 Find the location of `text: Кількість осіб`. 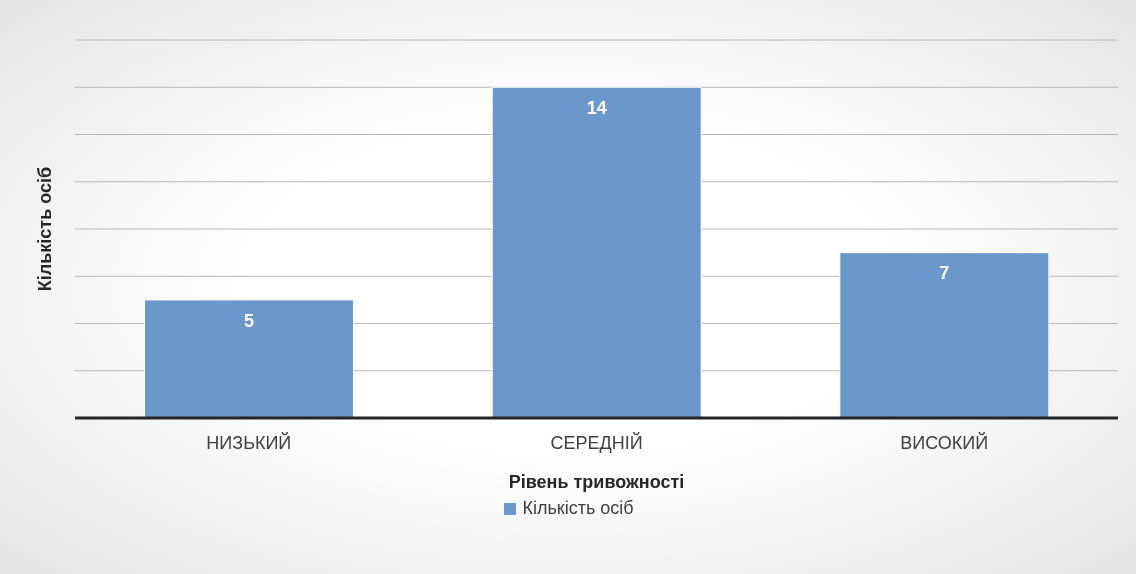

text: Кількість осіб is located at coordinates (578, 508).